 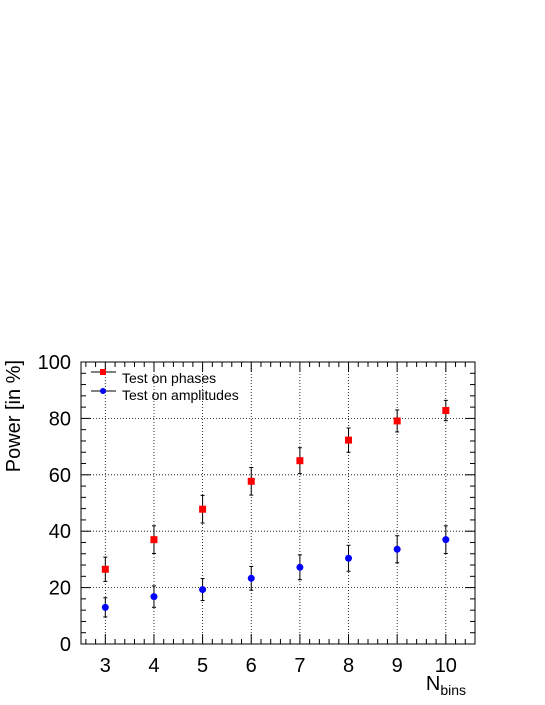 What do you see at coordinates (60, 532) in the screenshot?
I see `y-tick-label: 40` at bounding box center [60, 532].